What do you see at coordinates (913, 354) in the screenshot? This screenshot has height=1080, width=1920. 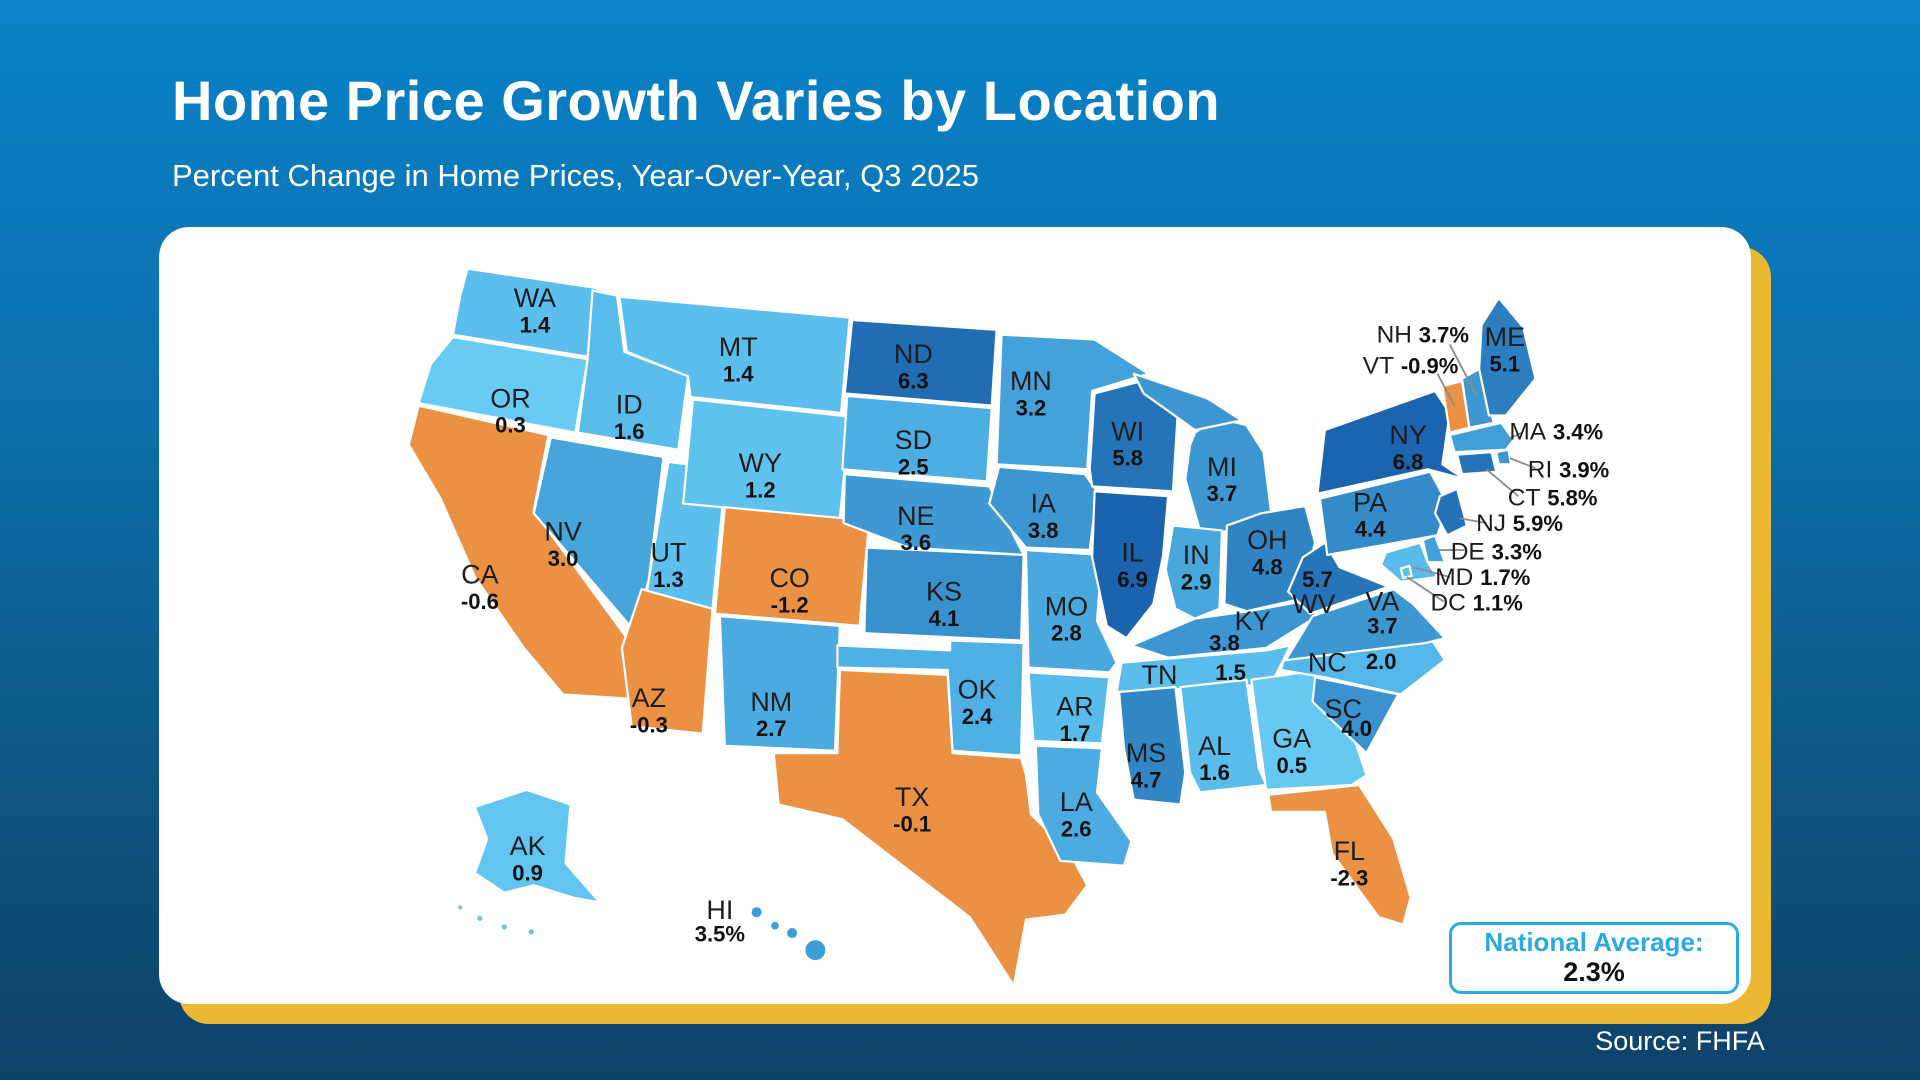 I see `state-abbr-label-ND: ND` at bounding box center [913, 354].